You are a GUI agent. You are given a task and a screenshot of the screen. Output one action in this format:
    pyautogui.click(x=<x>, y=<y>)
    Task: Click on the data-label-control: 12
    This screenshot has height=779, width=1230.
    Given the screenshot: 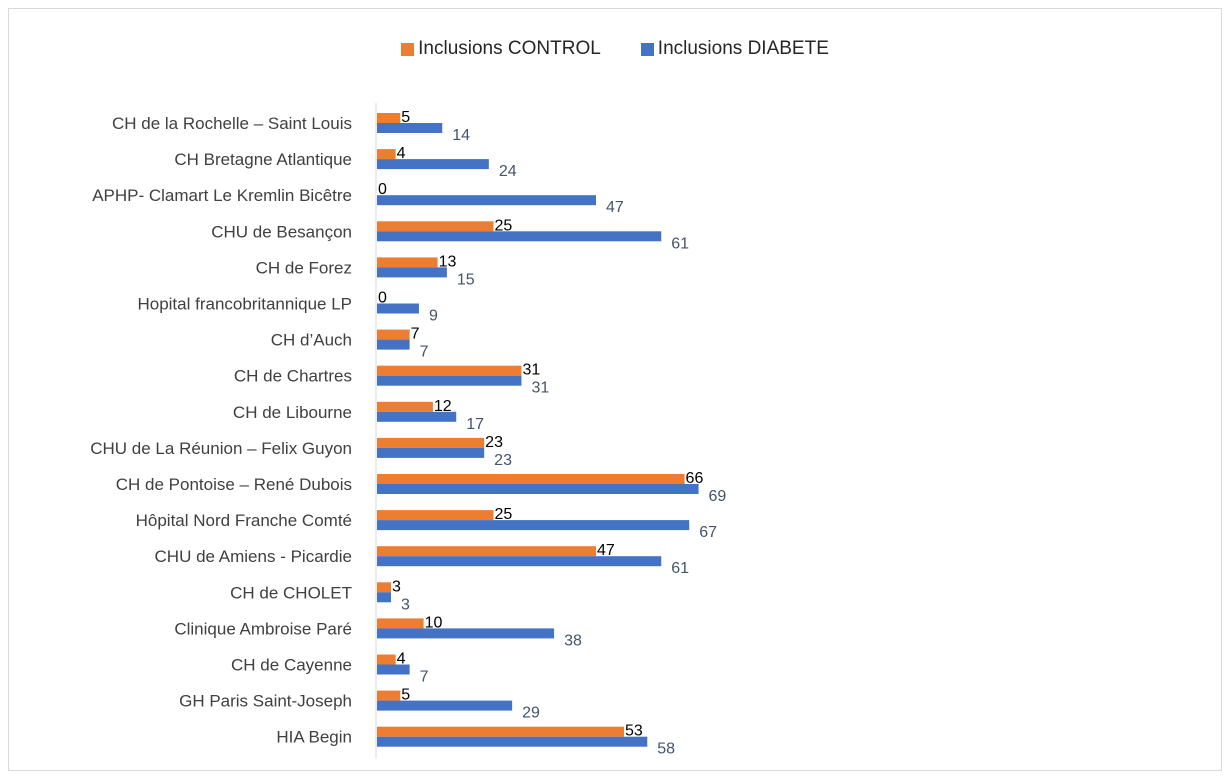 What is the action you would take?
    pyautogui.click(x=443, y=406)
    